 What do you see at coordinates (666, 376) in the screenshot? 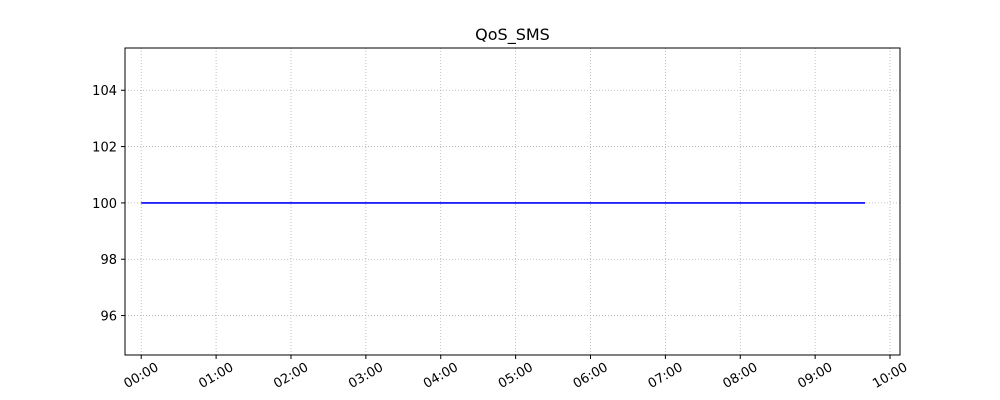
I see `x-tick-label: 07:00` at bounding box center [666, 376].